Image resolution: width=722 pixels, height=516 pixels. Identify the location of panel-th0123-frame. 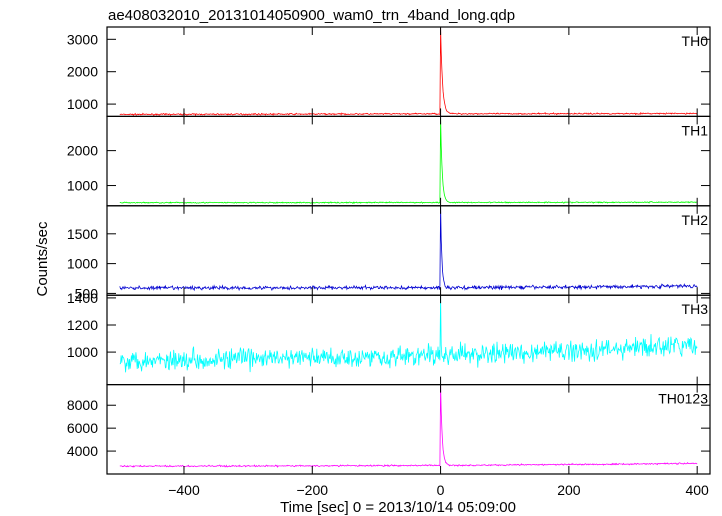
(408, 429).